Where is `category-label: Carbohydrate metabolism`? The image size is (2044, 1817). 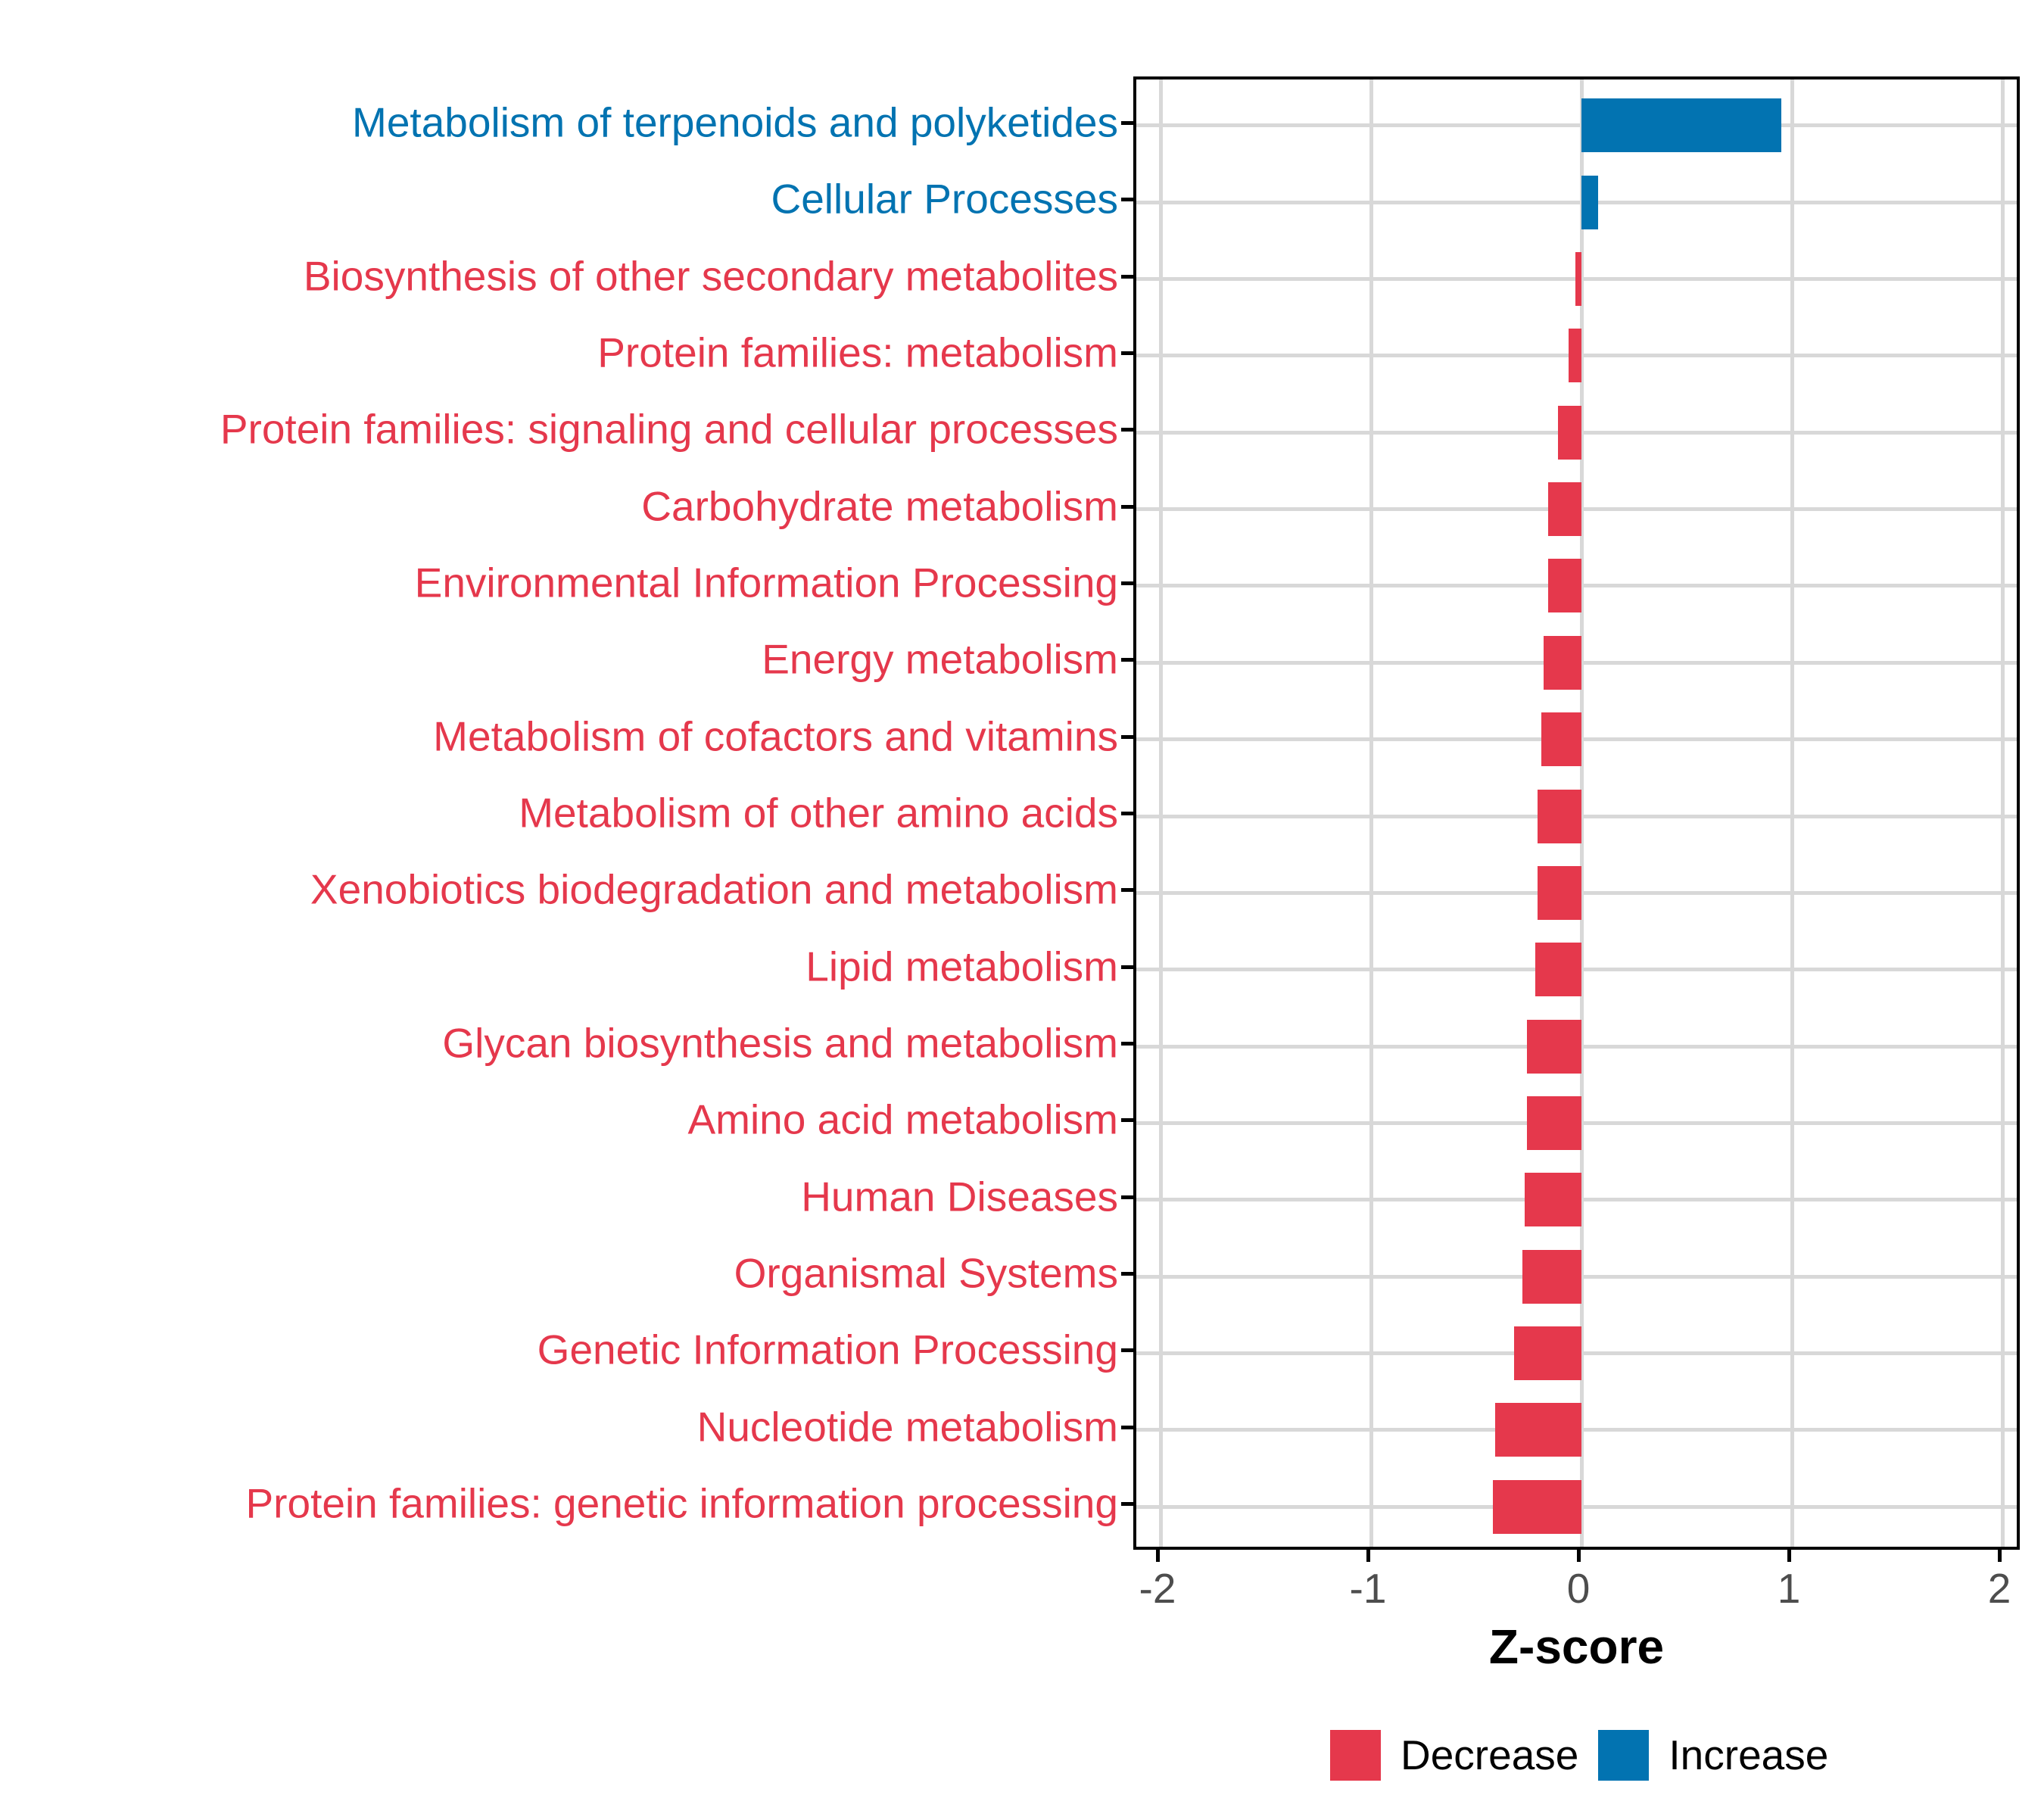 category-label: Carbohydrate metabolism is located at coordinates (879, 506).